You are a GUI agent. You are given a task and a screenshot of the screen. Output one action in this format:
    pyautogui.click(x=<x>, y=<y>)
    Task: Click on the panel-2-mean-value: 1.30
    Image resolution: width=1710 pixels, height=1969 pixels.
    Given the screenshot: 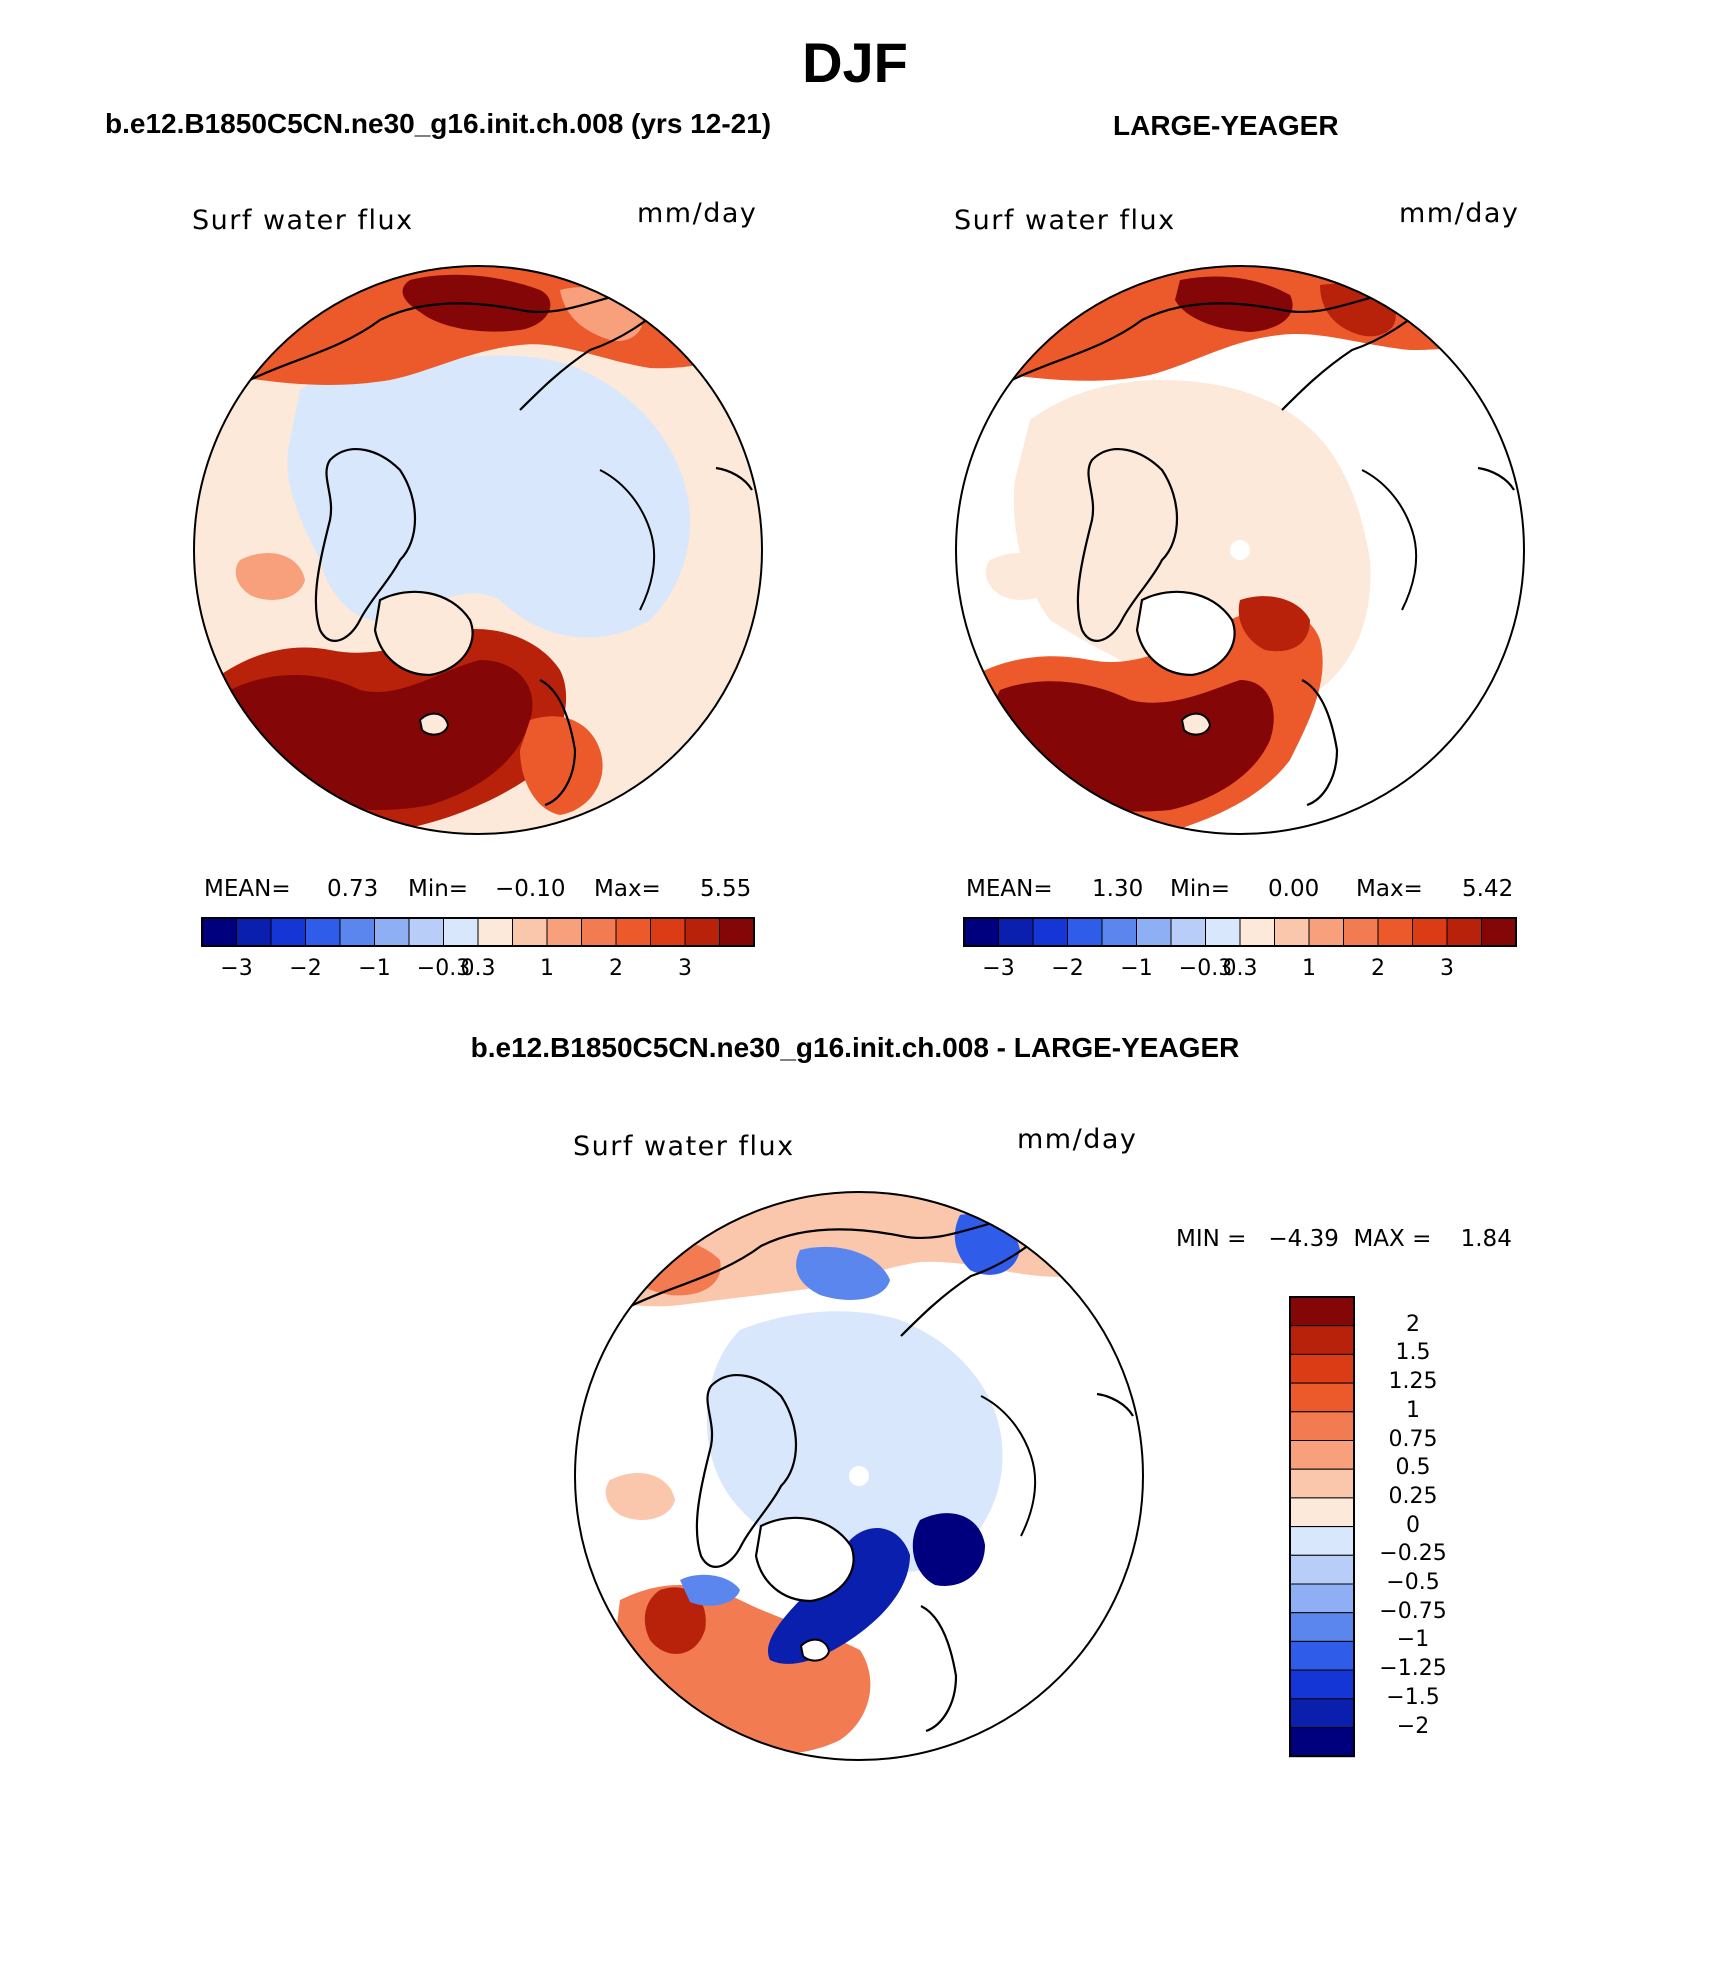 What is the action you would take?
    pyautogui.click(x=1118, y=889)
    